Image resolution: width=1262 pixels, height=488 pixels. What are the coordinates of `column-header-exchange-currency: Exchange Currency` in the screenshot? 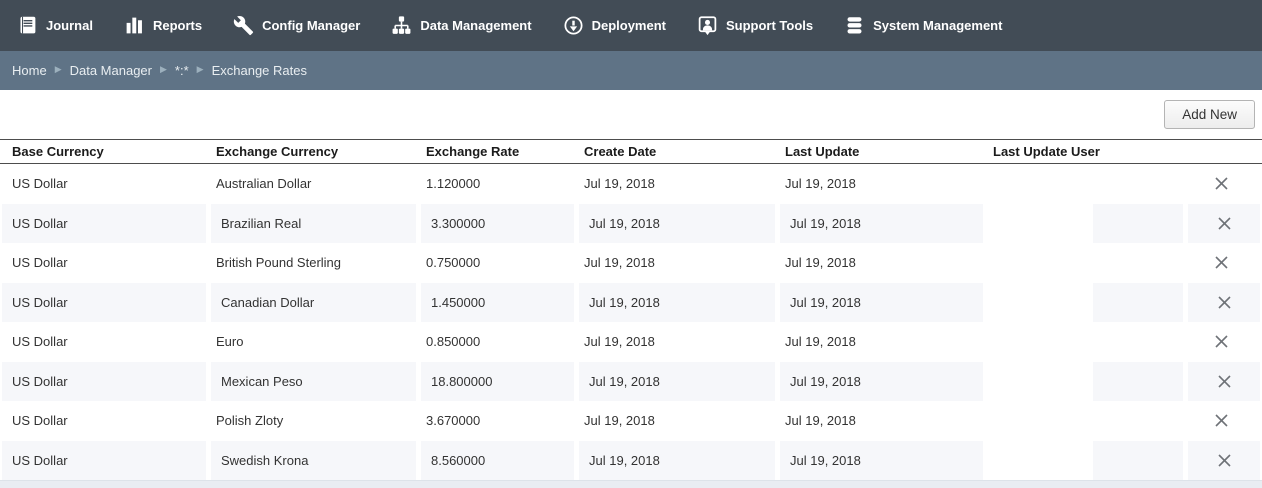 It's located at (277, 151).